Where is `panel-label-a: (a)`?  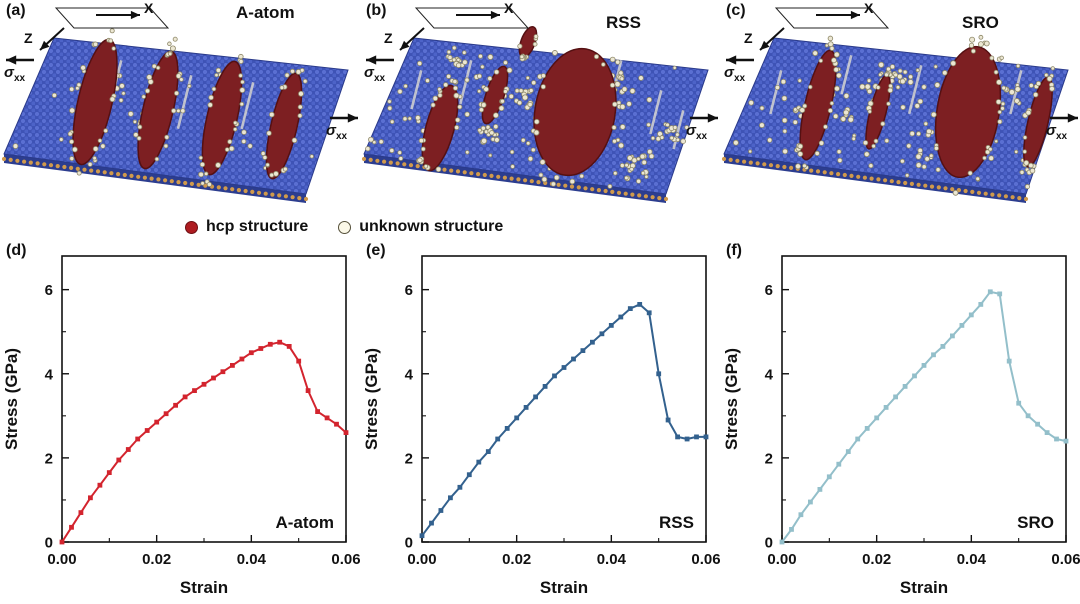 panel-label-a: (a) is located at coordinates (16, 10).